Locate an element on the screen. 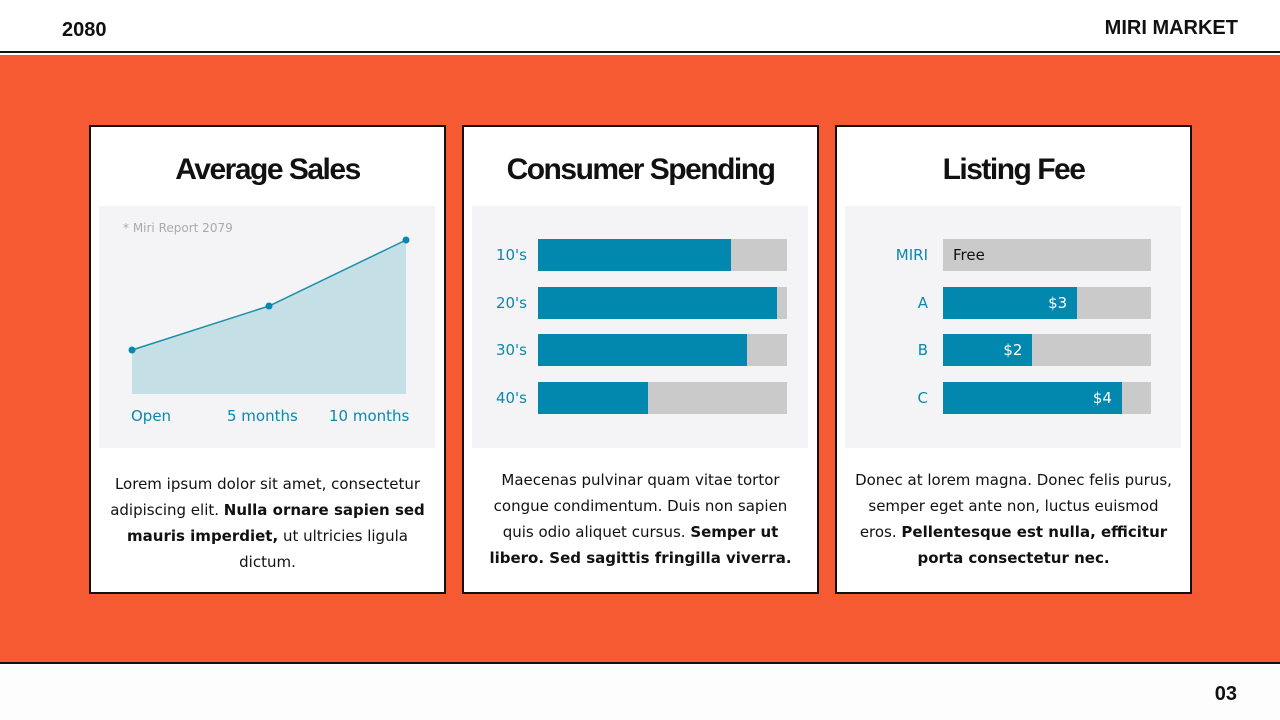 This screenshot has height=720, width=1280. category-label: 40's is located at coordinates (511, 398).